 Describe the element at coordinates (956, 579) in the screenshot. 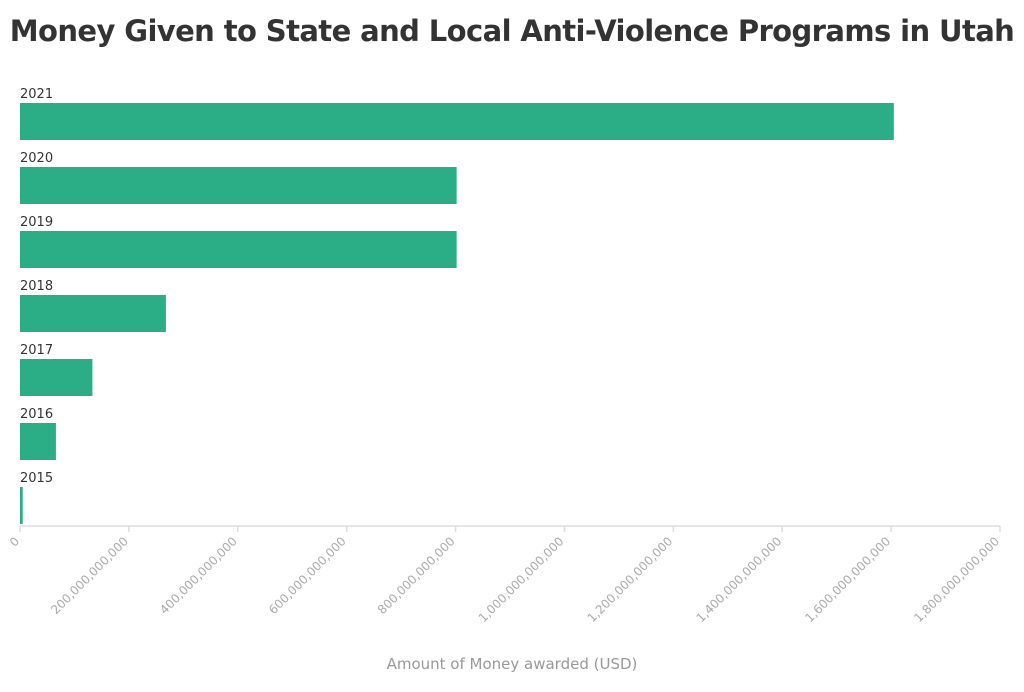

I see `x-tick-label: 1,800,000,000,000` at that location.